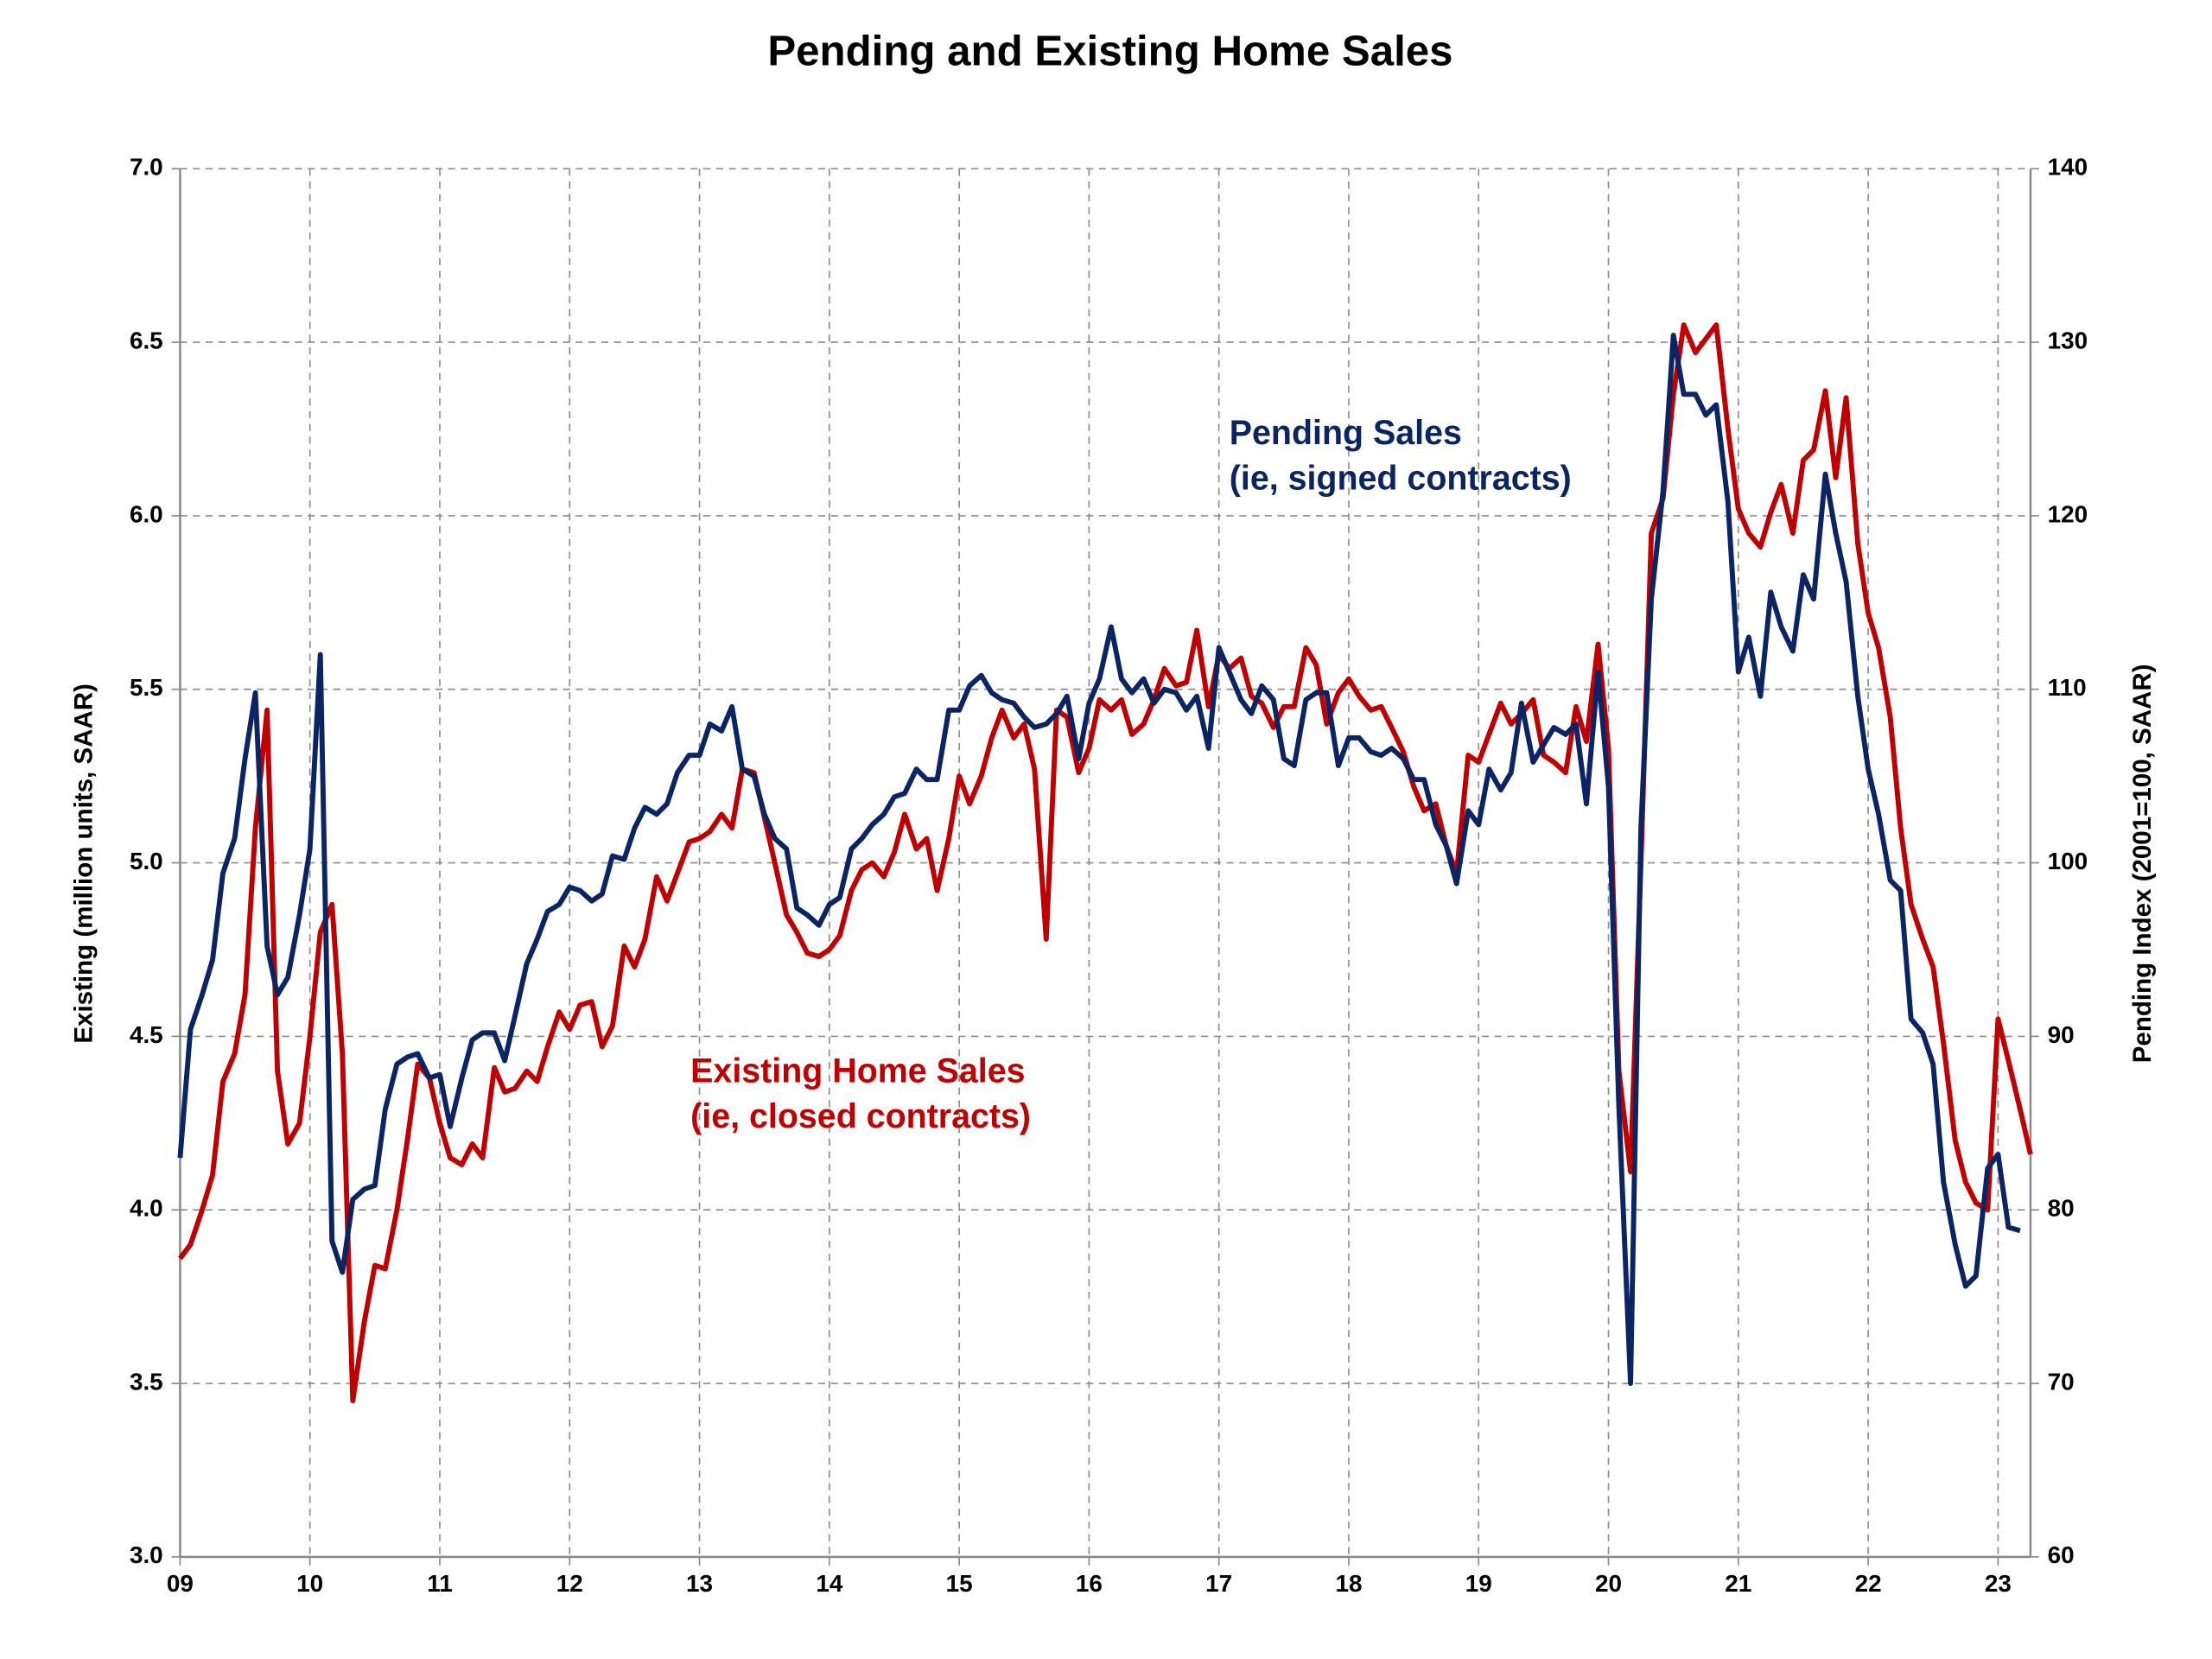 The width and height of the screenshot is (2212, 1659). What do you see at coordinates (1478, 1583) in the screenshot?
I see `x-tick-label: 19` at bounding box center [1478, 1583].